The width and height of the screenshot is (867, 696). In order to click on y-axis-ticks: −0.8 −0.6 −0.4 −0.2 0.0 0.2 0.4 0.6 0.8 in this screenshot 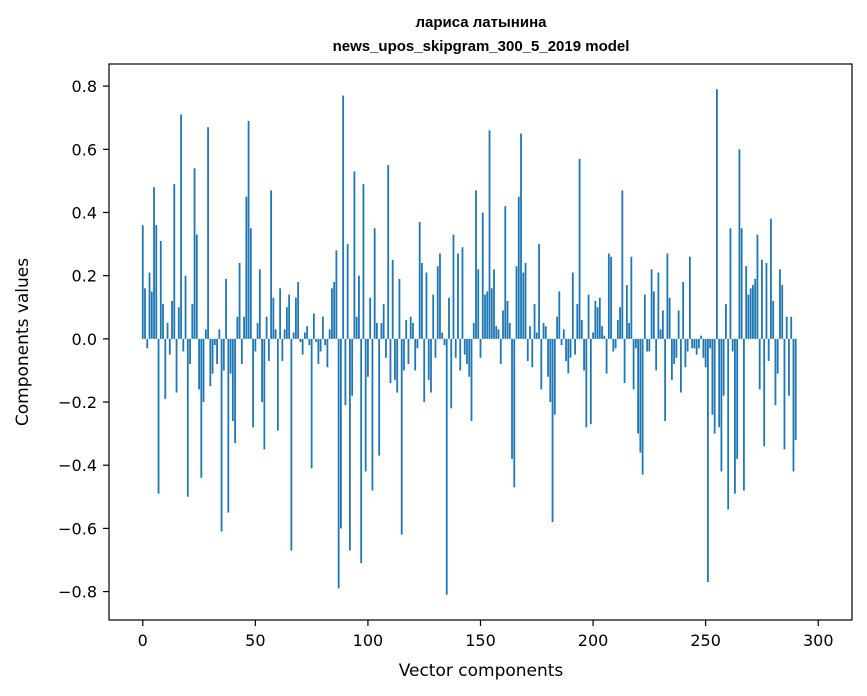, I will do `click(83, 339)`.